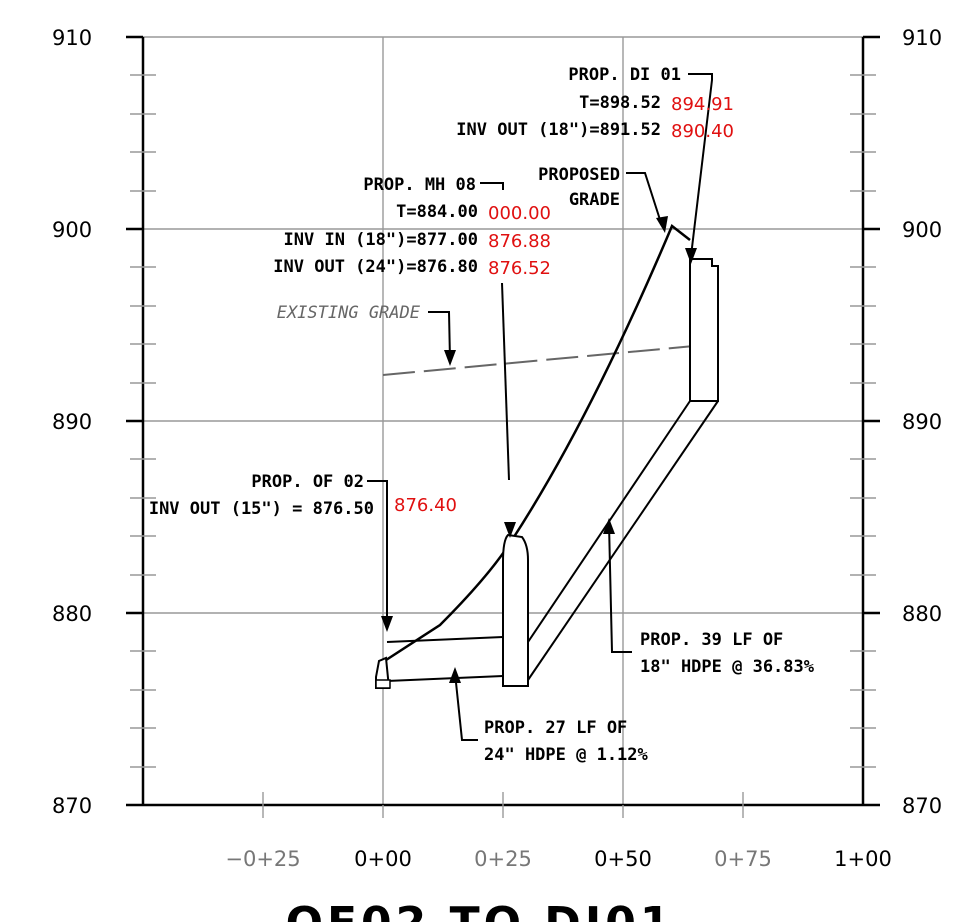 This screenshot has height=922, width=968. I want to click on mh08-leader, so click(505, 381).